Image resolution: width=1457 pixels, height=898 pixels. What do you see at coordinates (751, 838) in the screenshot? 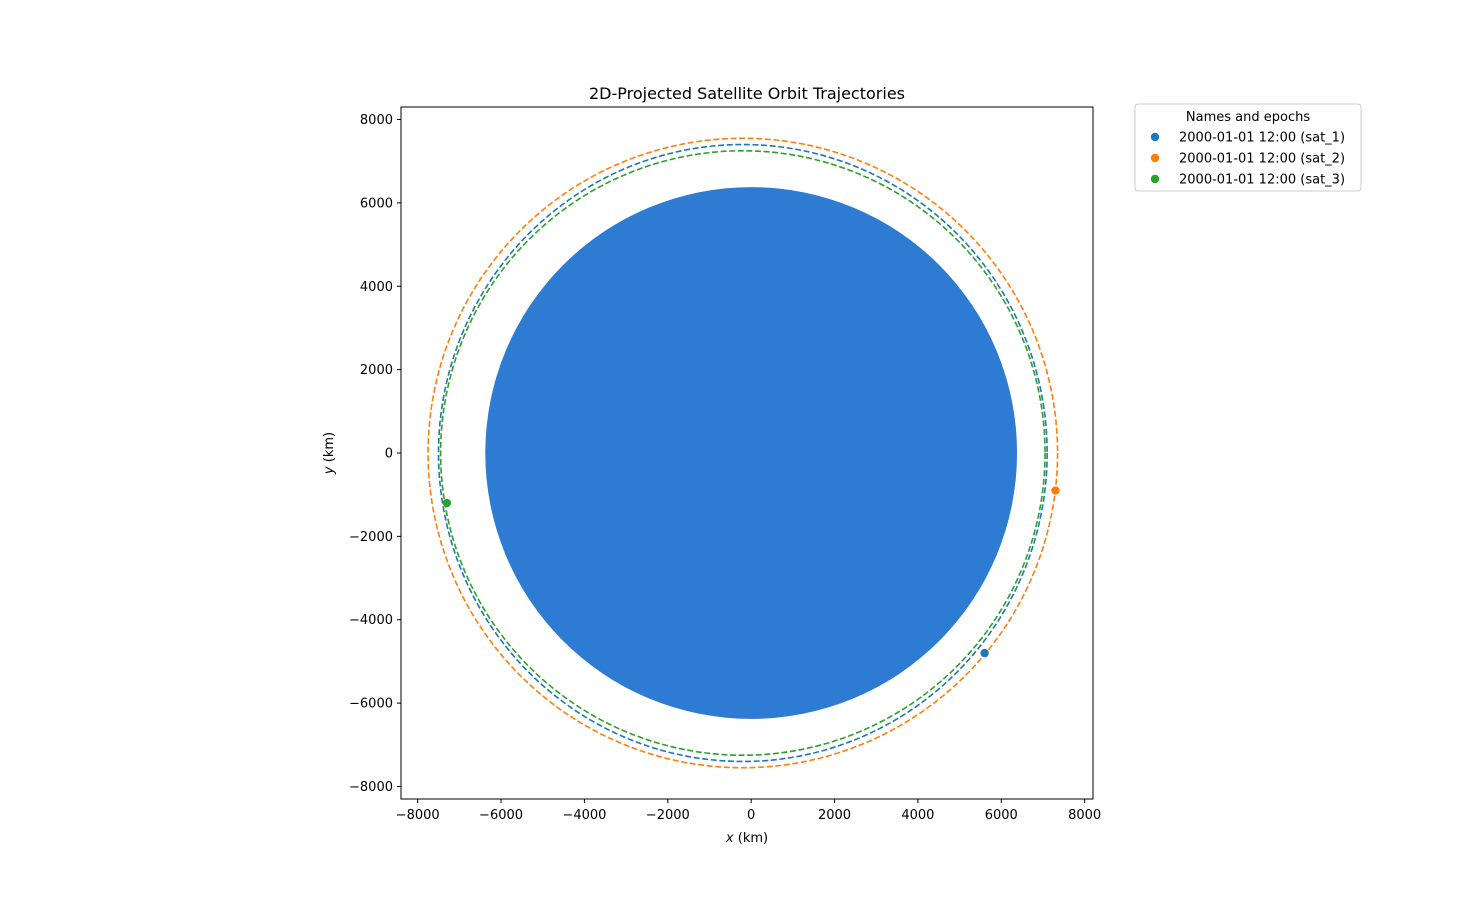
I see `x-axis-unit: (km)` at bounding box center [751, 838].